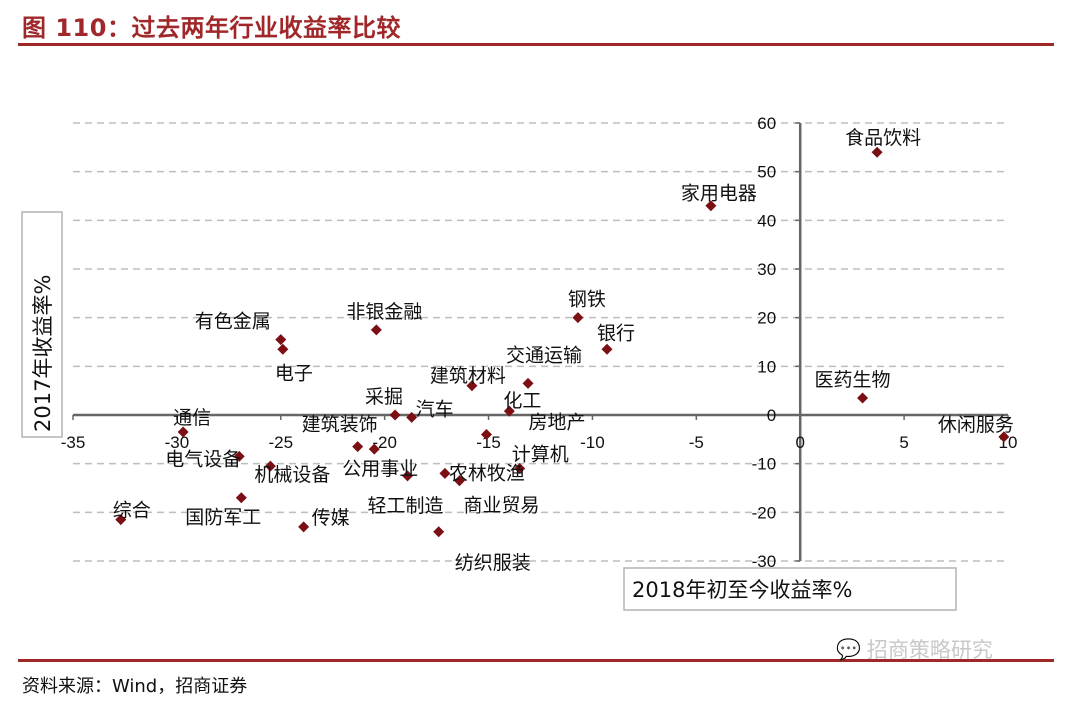  I want to click on watermark: 💬 招商策略研究, so click(914, 649).